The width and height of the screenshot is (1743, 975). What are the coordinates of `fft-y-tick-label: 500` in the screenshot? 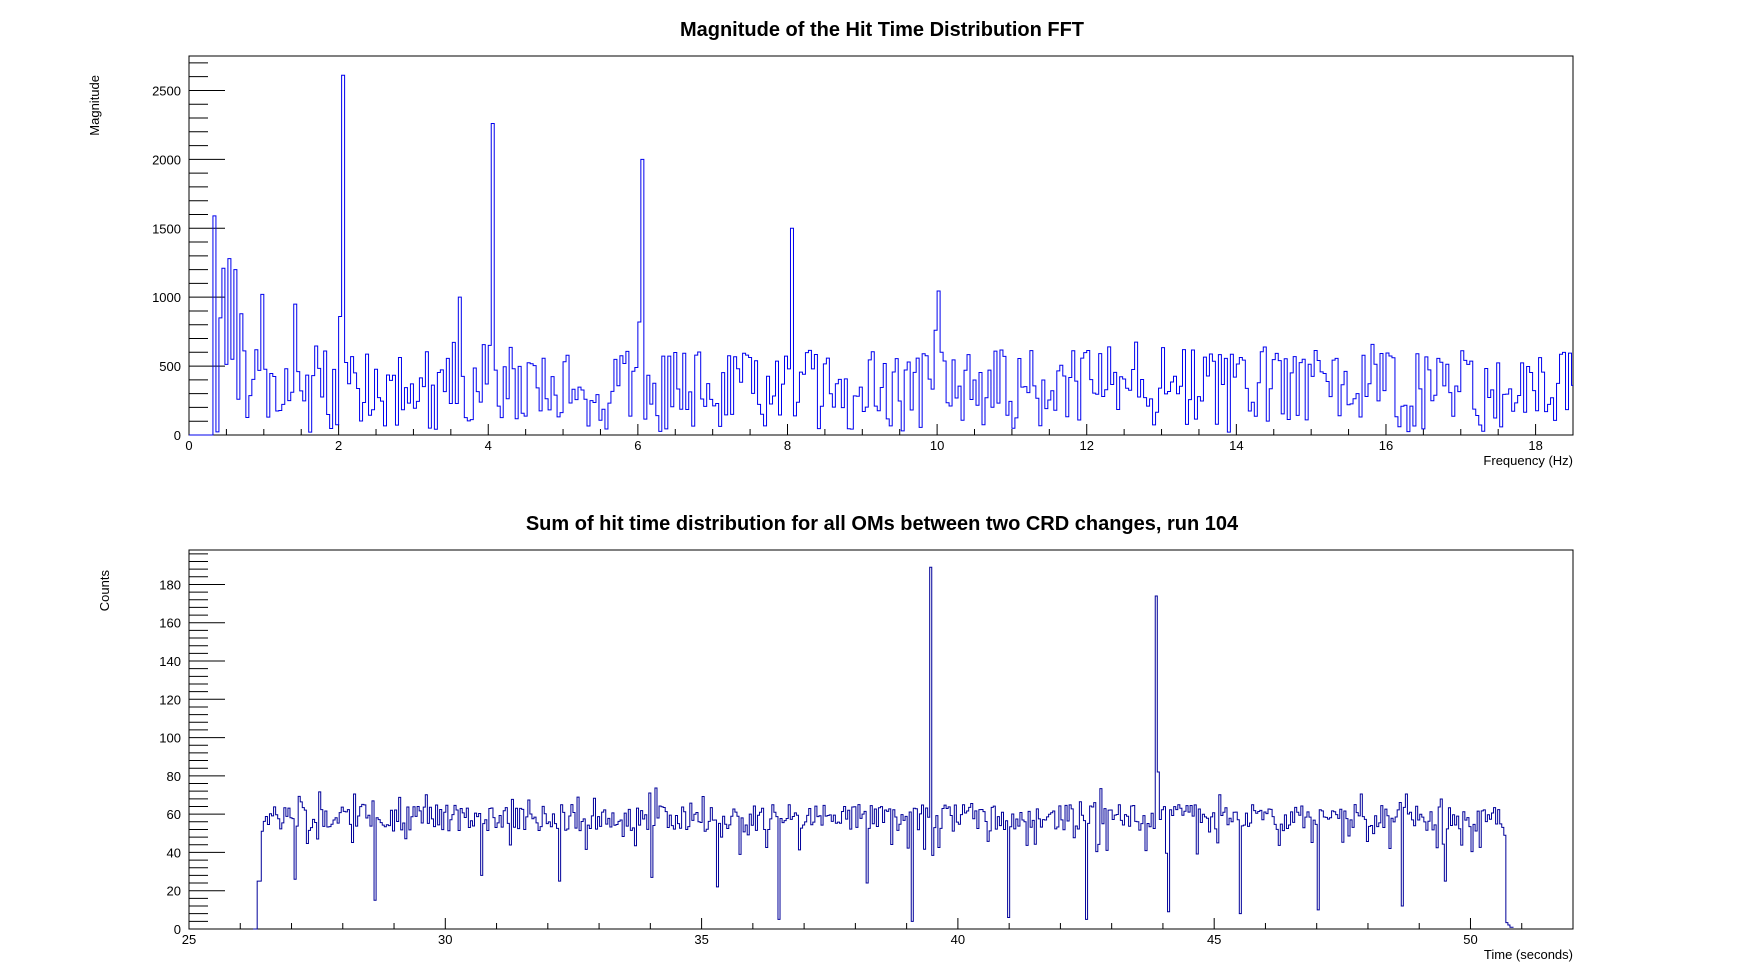 It's located at (170, 366).